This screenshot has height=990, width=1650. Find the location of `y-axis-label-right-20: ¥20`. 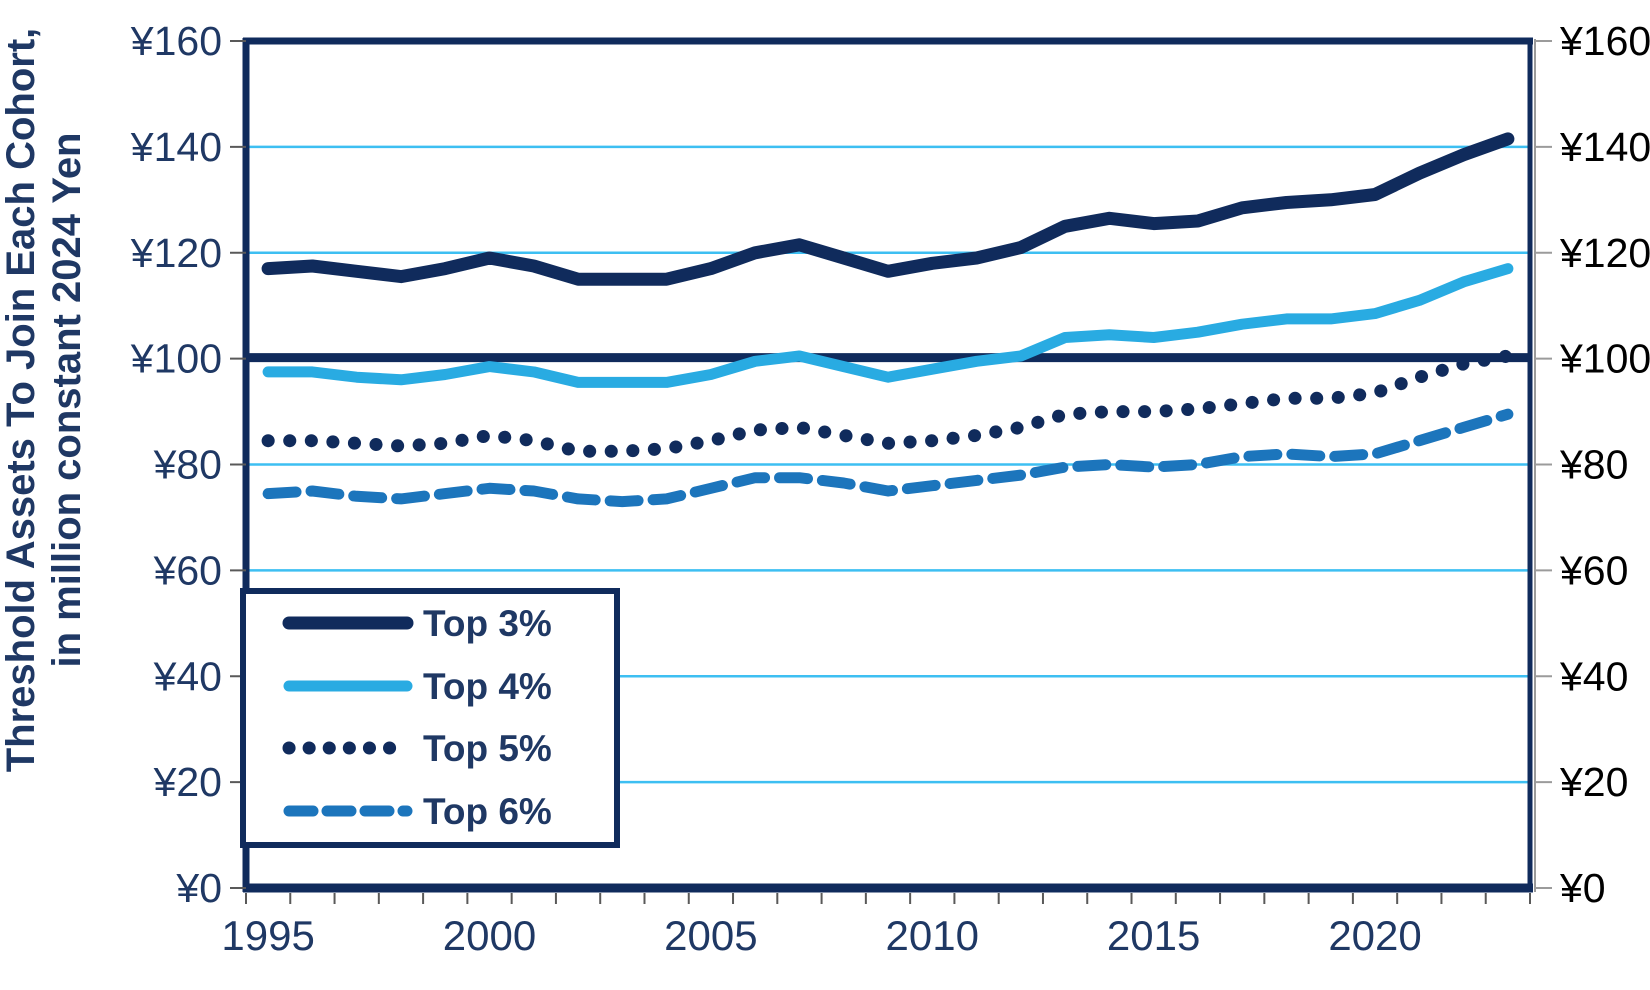

y-axis-label-right-20: ¥20 is located at coordinates (1593, 782).